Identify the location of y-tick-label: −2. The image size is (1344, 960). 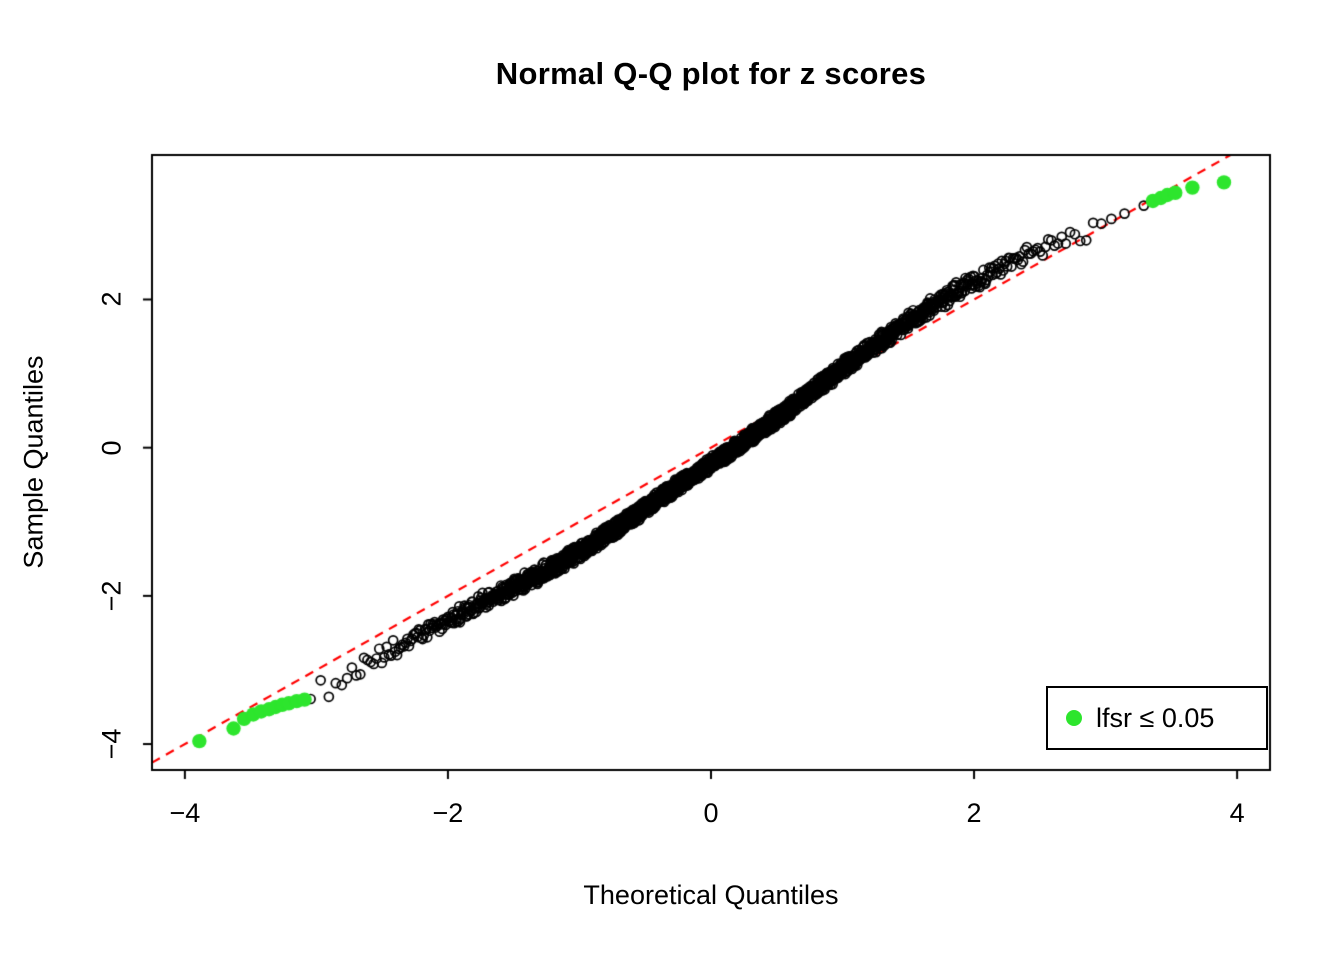
(111, 596).